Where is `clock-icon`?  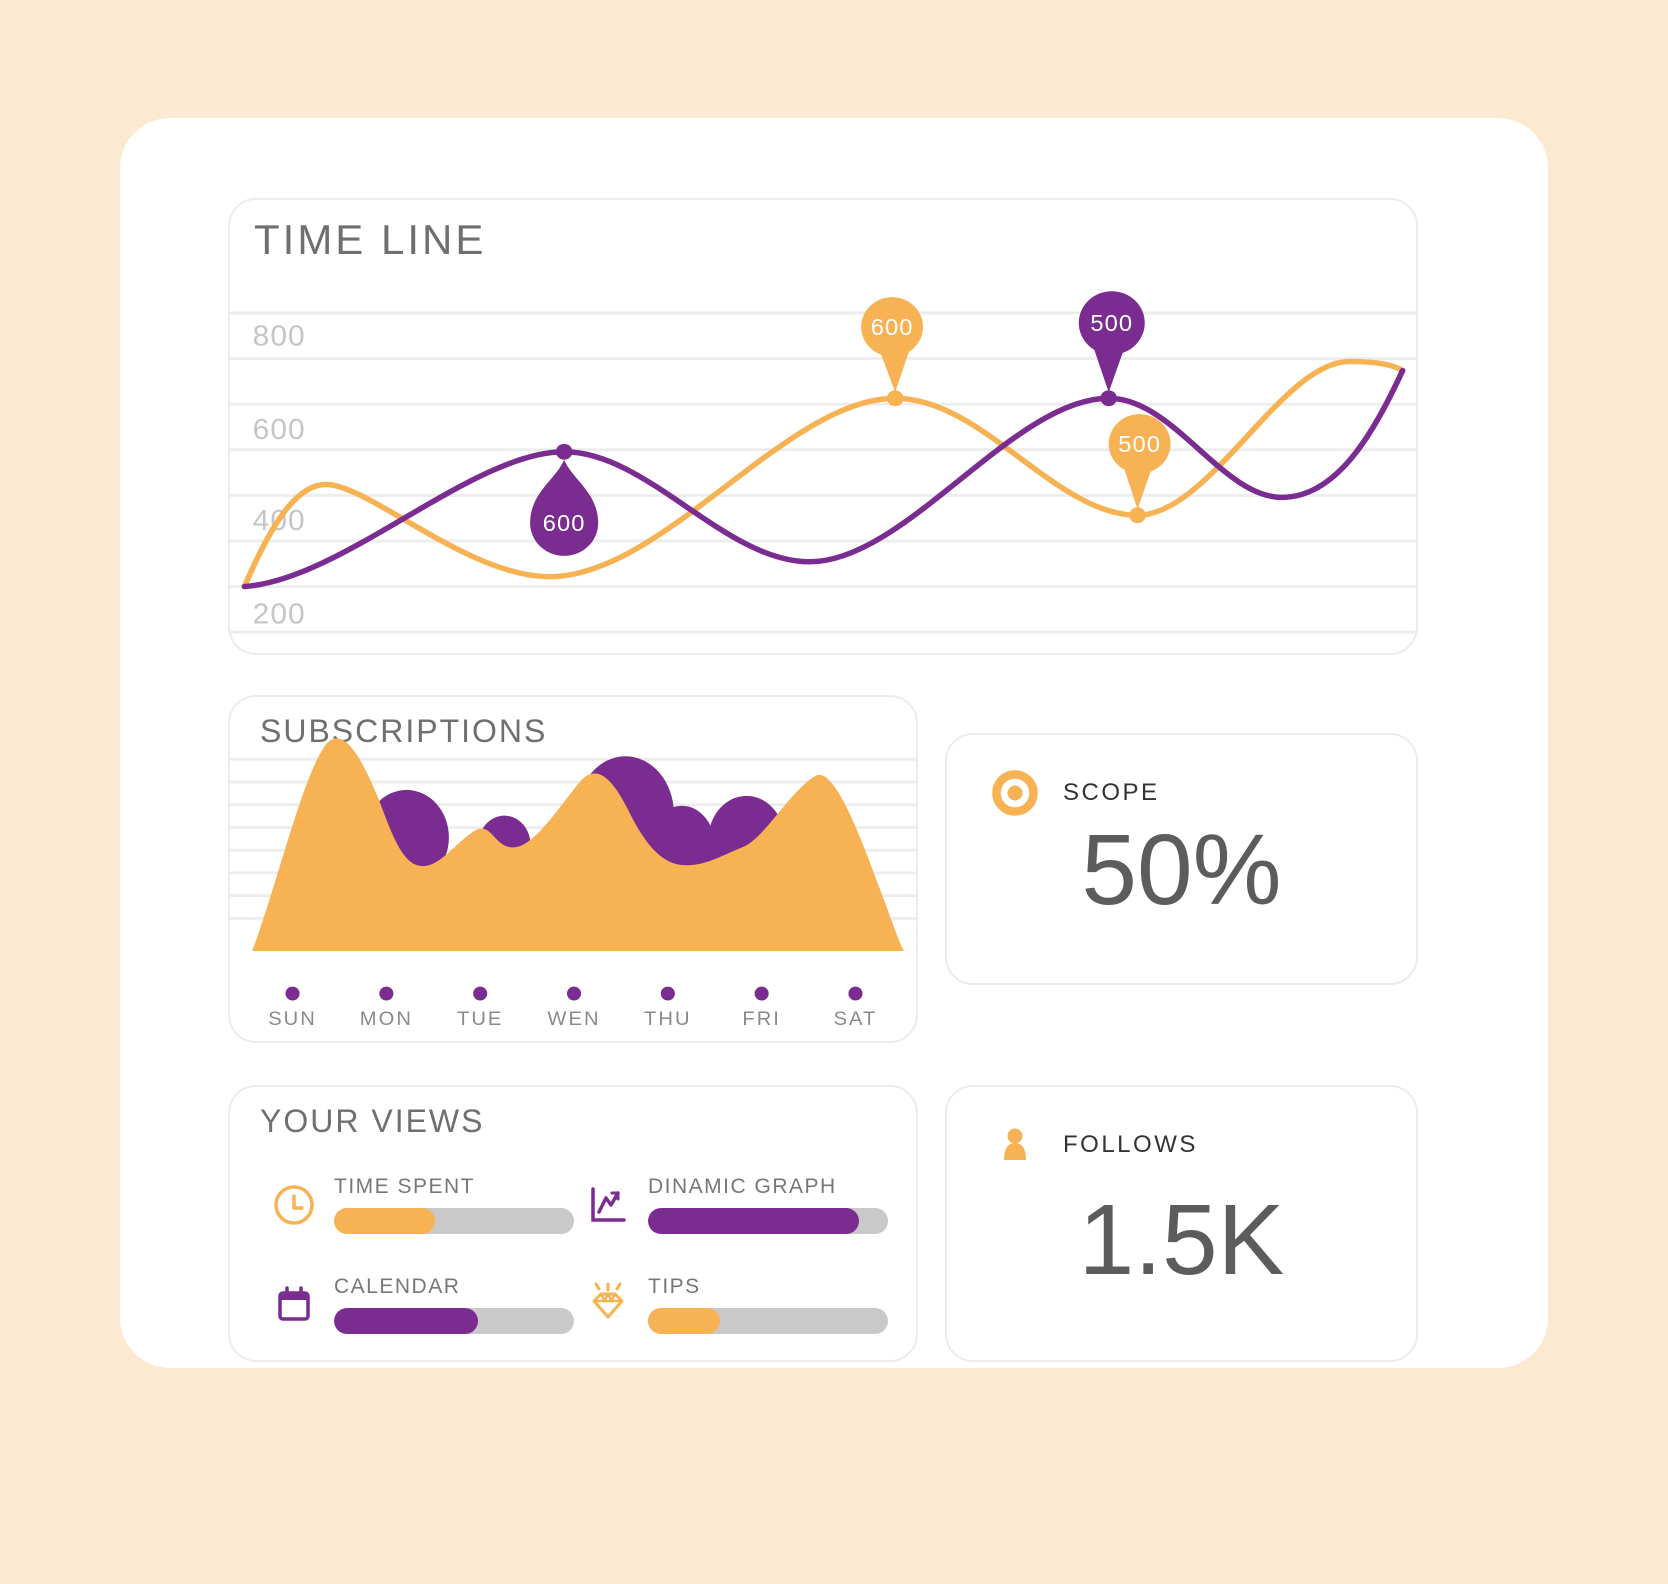 clock-icon is located at coordinates (294, 1204).